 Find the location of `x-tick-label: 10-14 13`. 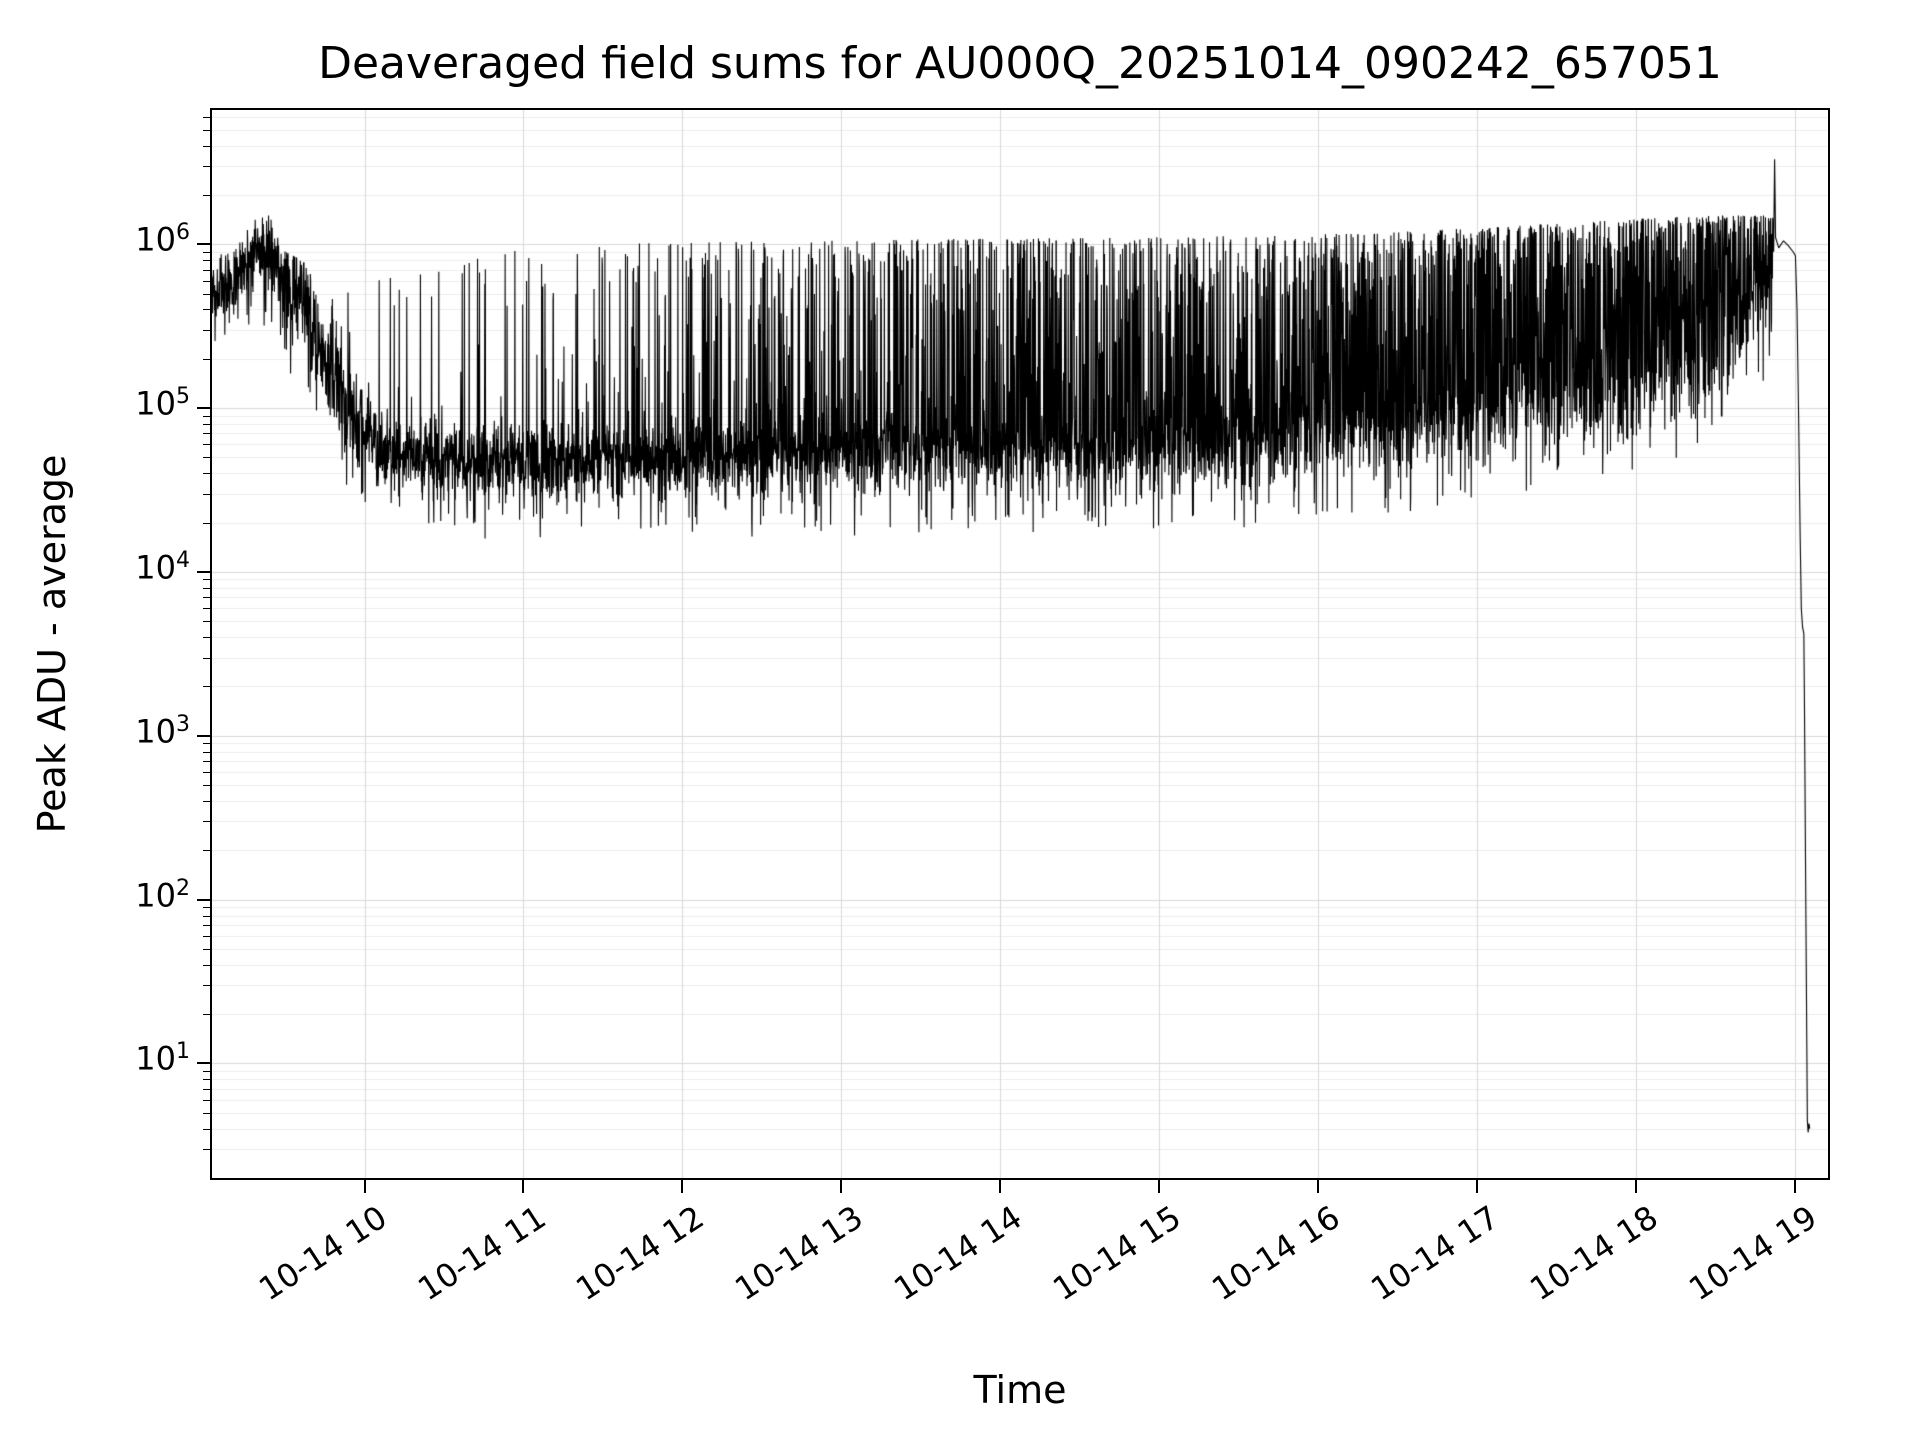

x-tick-label: 10-14 13 is located at coordinates (799, 1253).